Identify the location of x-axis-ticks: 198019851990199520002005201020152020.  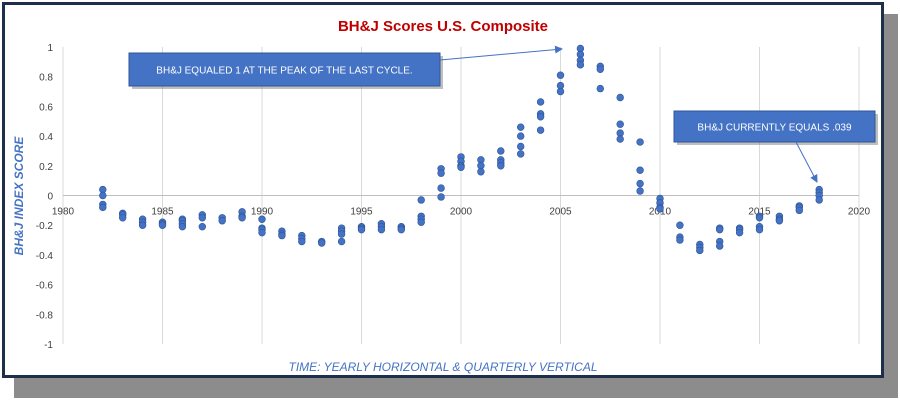
(461, 212).